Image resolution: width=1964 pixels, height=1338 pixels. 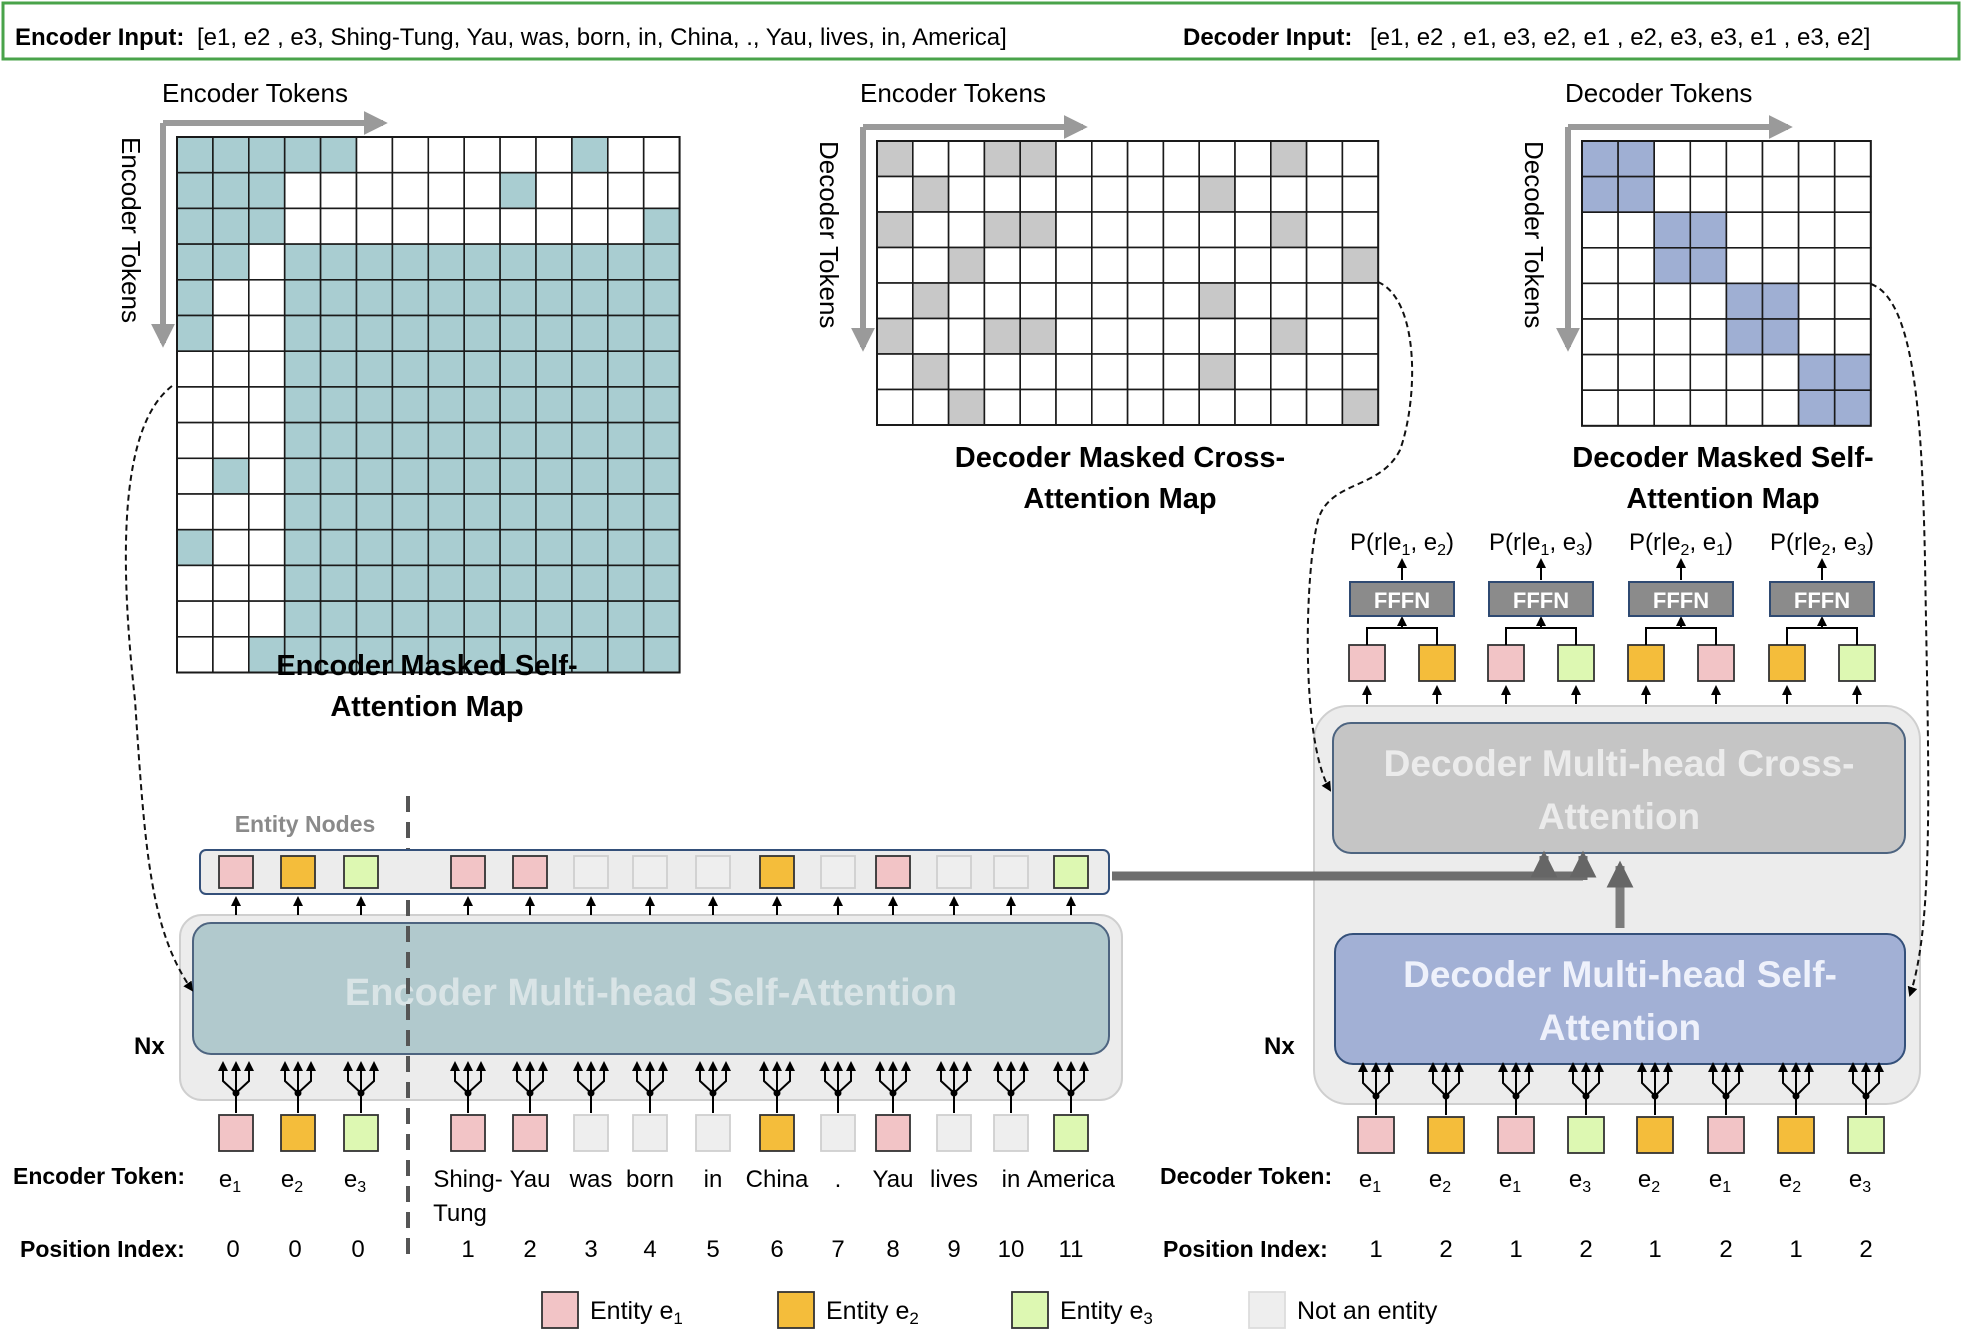 What do you see at coordinates (777, 1179) in the screenshot?
I see `encoder-token-text: China` at bounding box center [777, 1179].